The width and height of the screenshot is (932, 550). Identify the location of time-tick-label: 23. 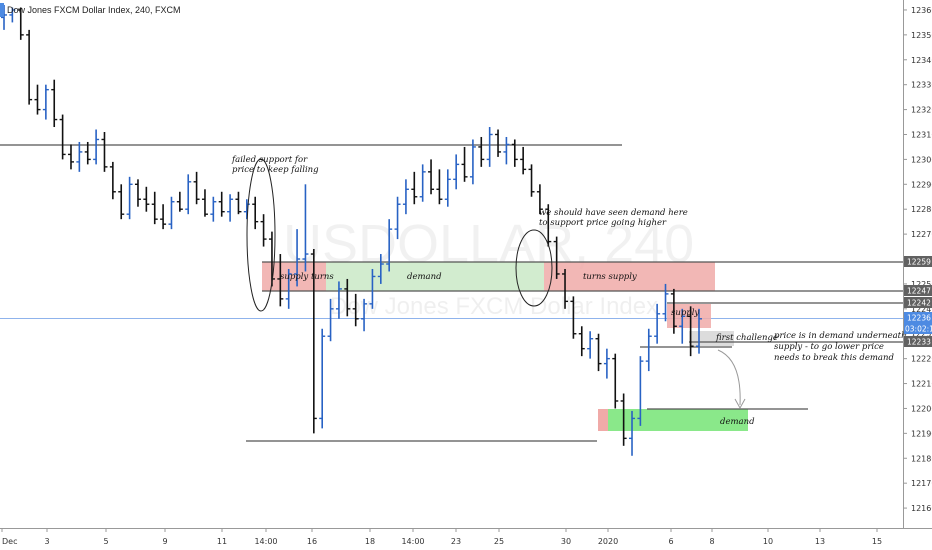
(456, 541).